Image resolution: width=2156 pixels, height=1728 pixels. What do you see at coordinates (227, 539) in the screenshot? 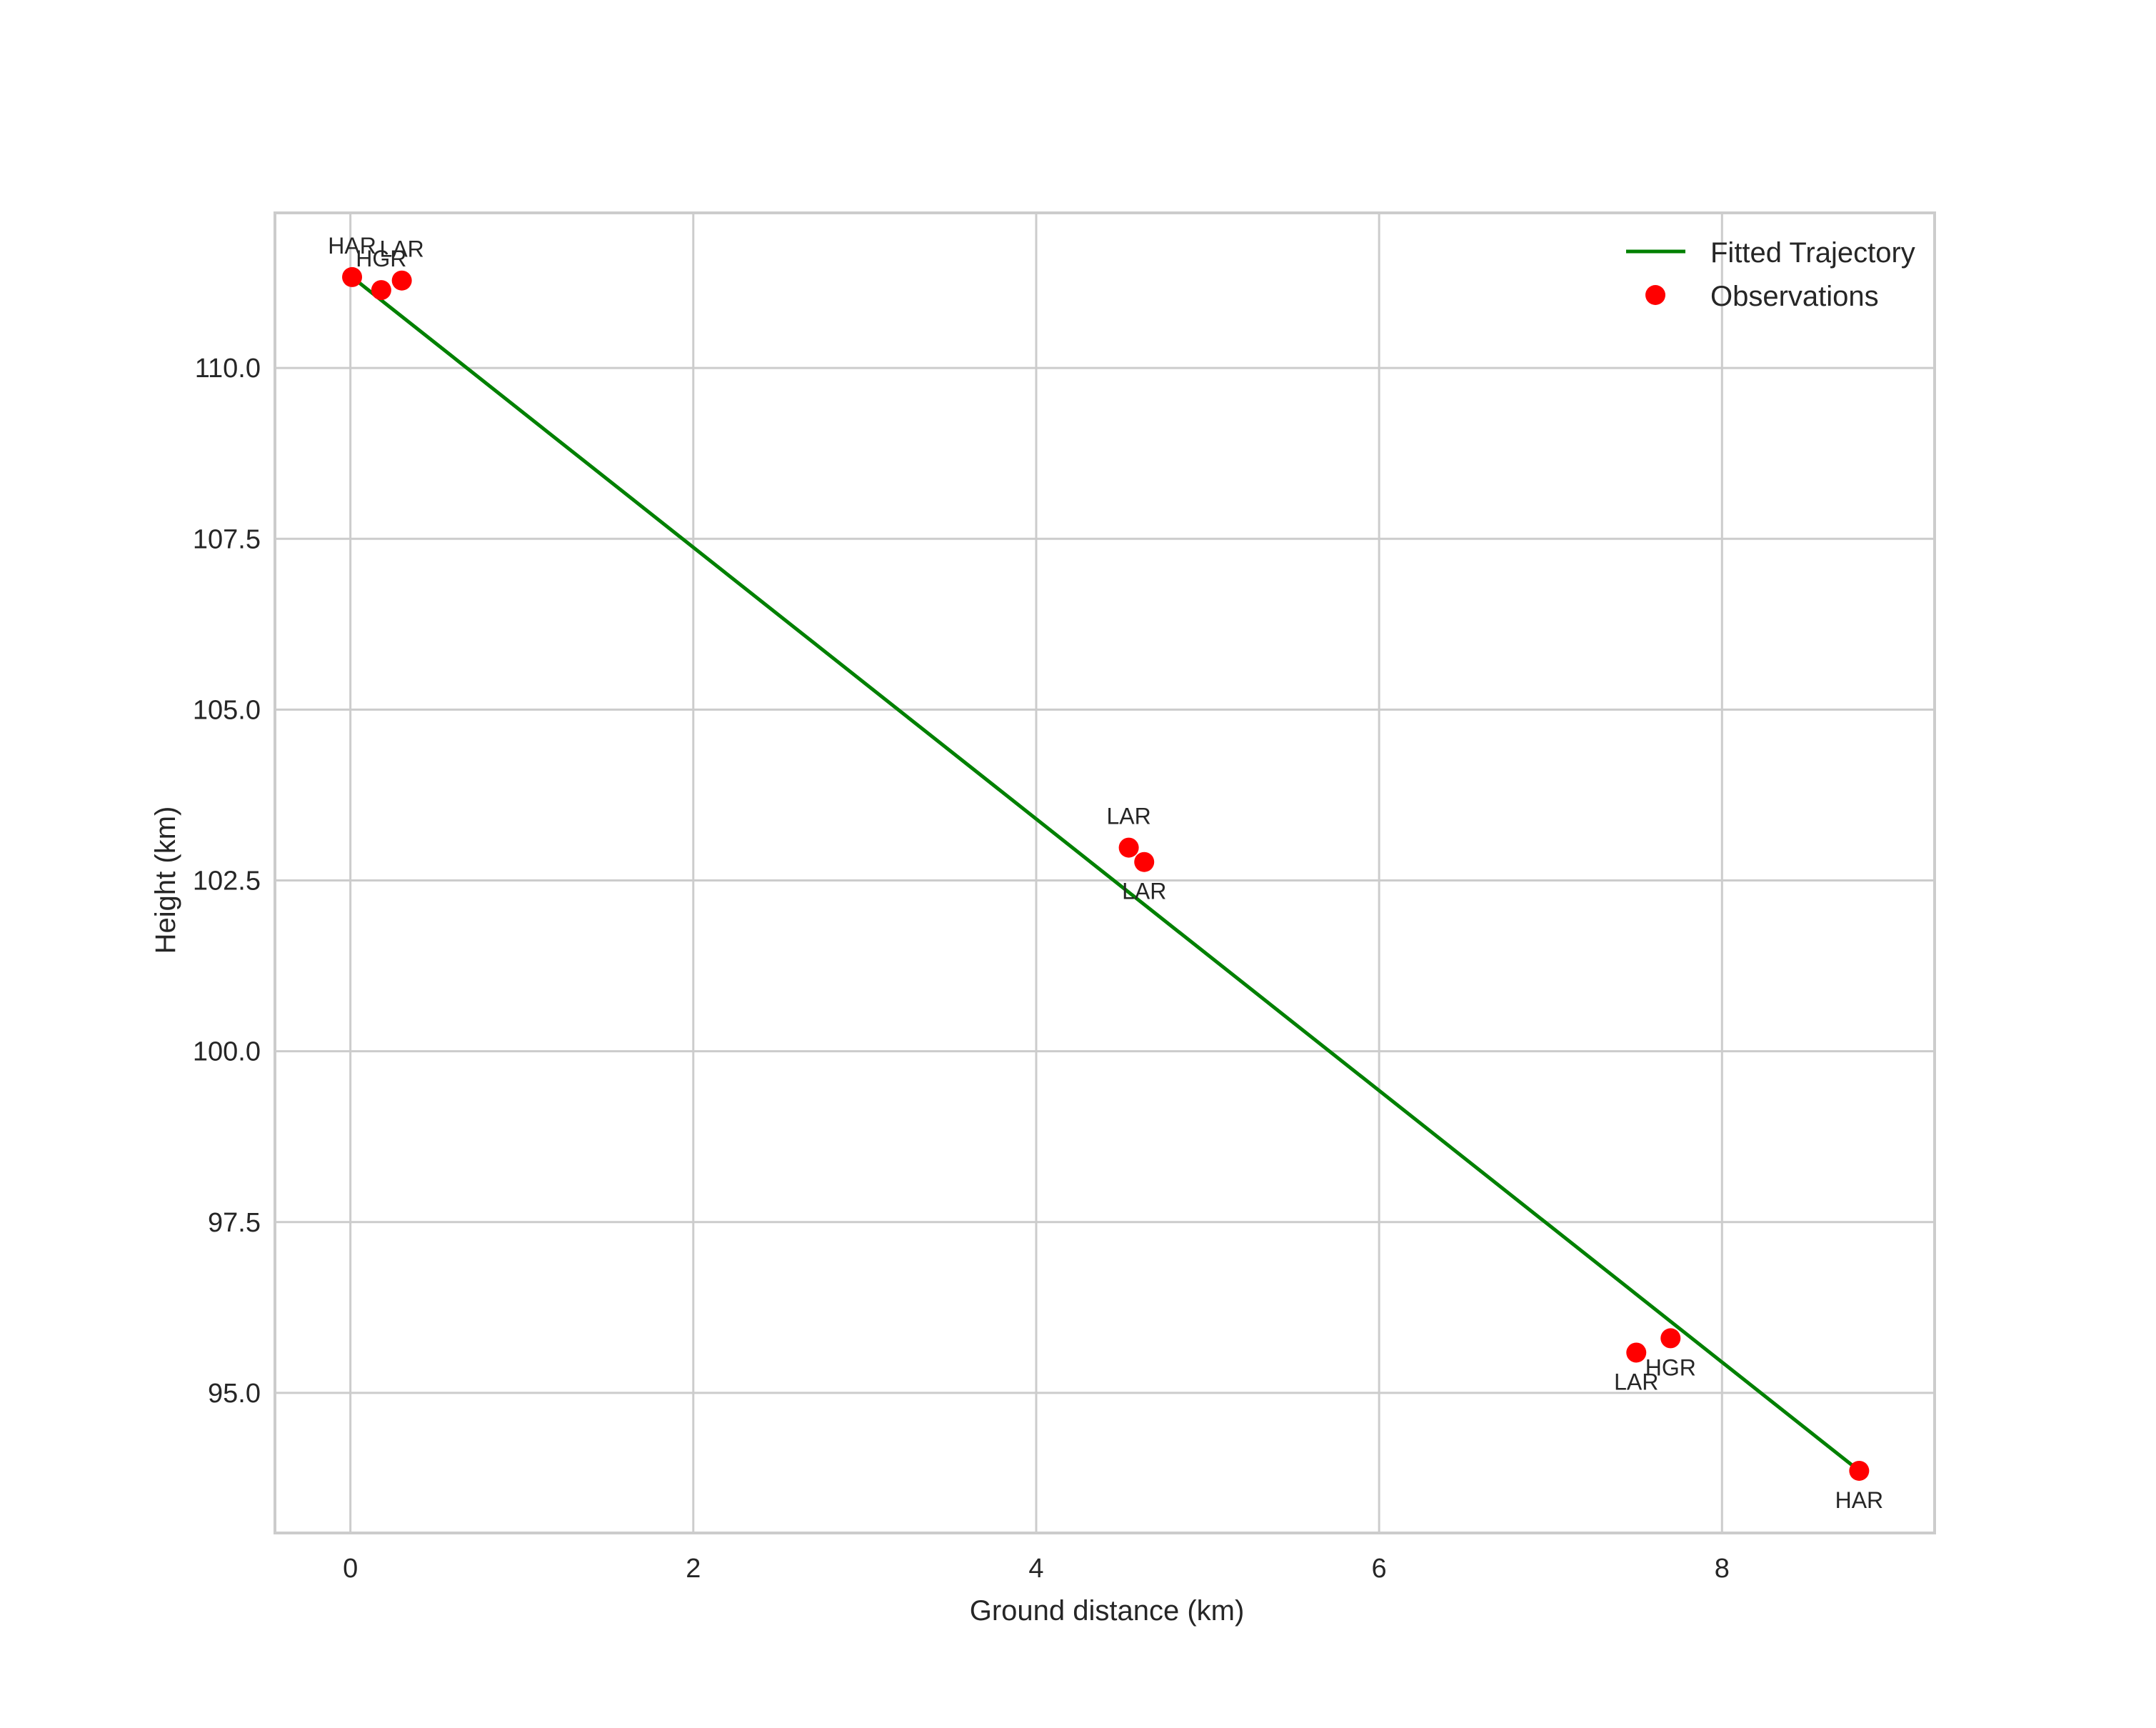
I see `y-tick-label: 107.5` at bounding box center [227, 539].